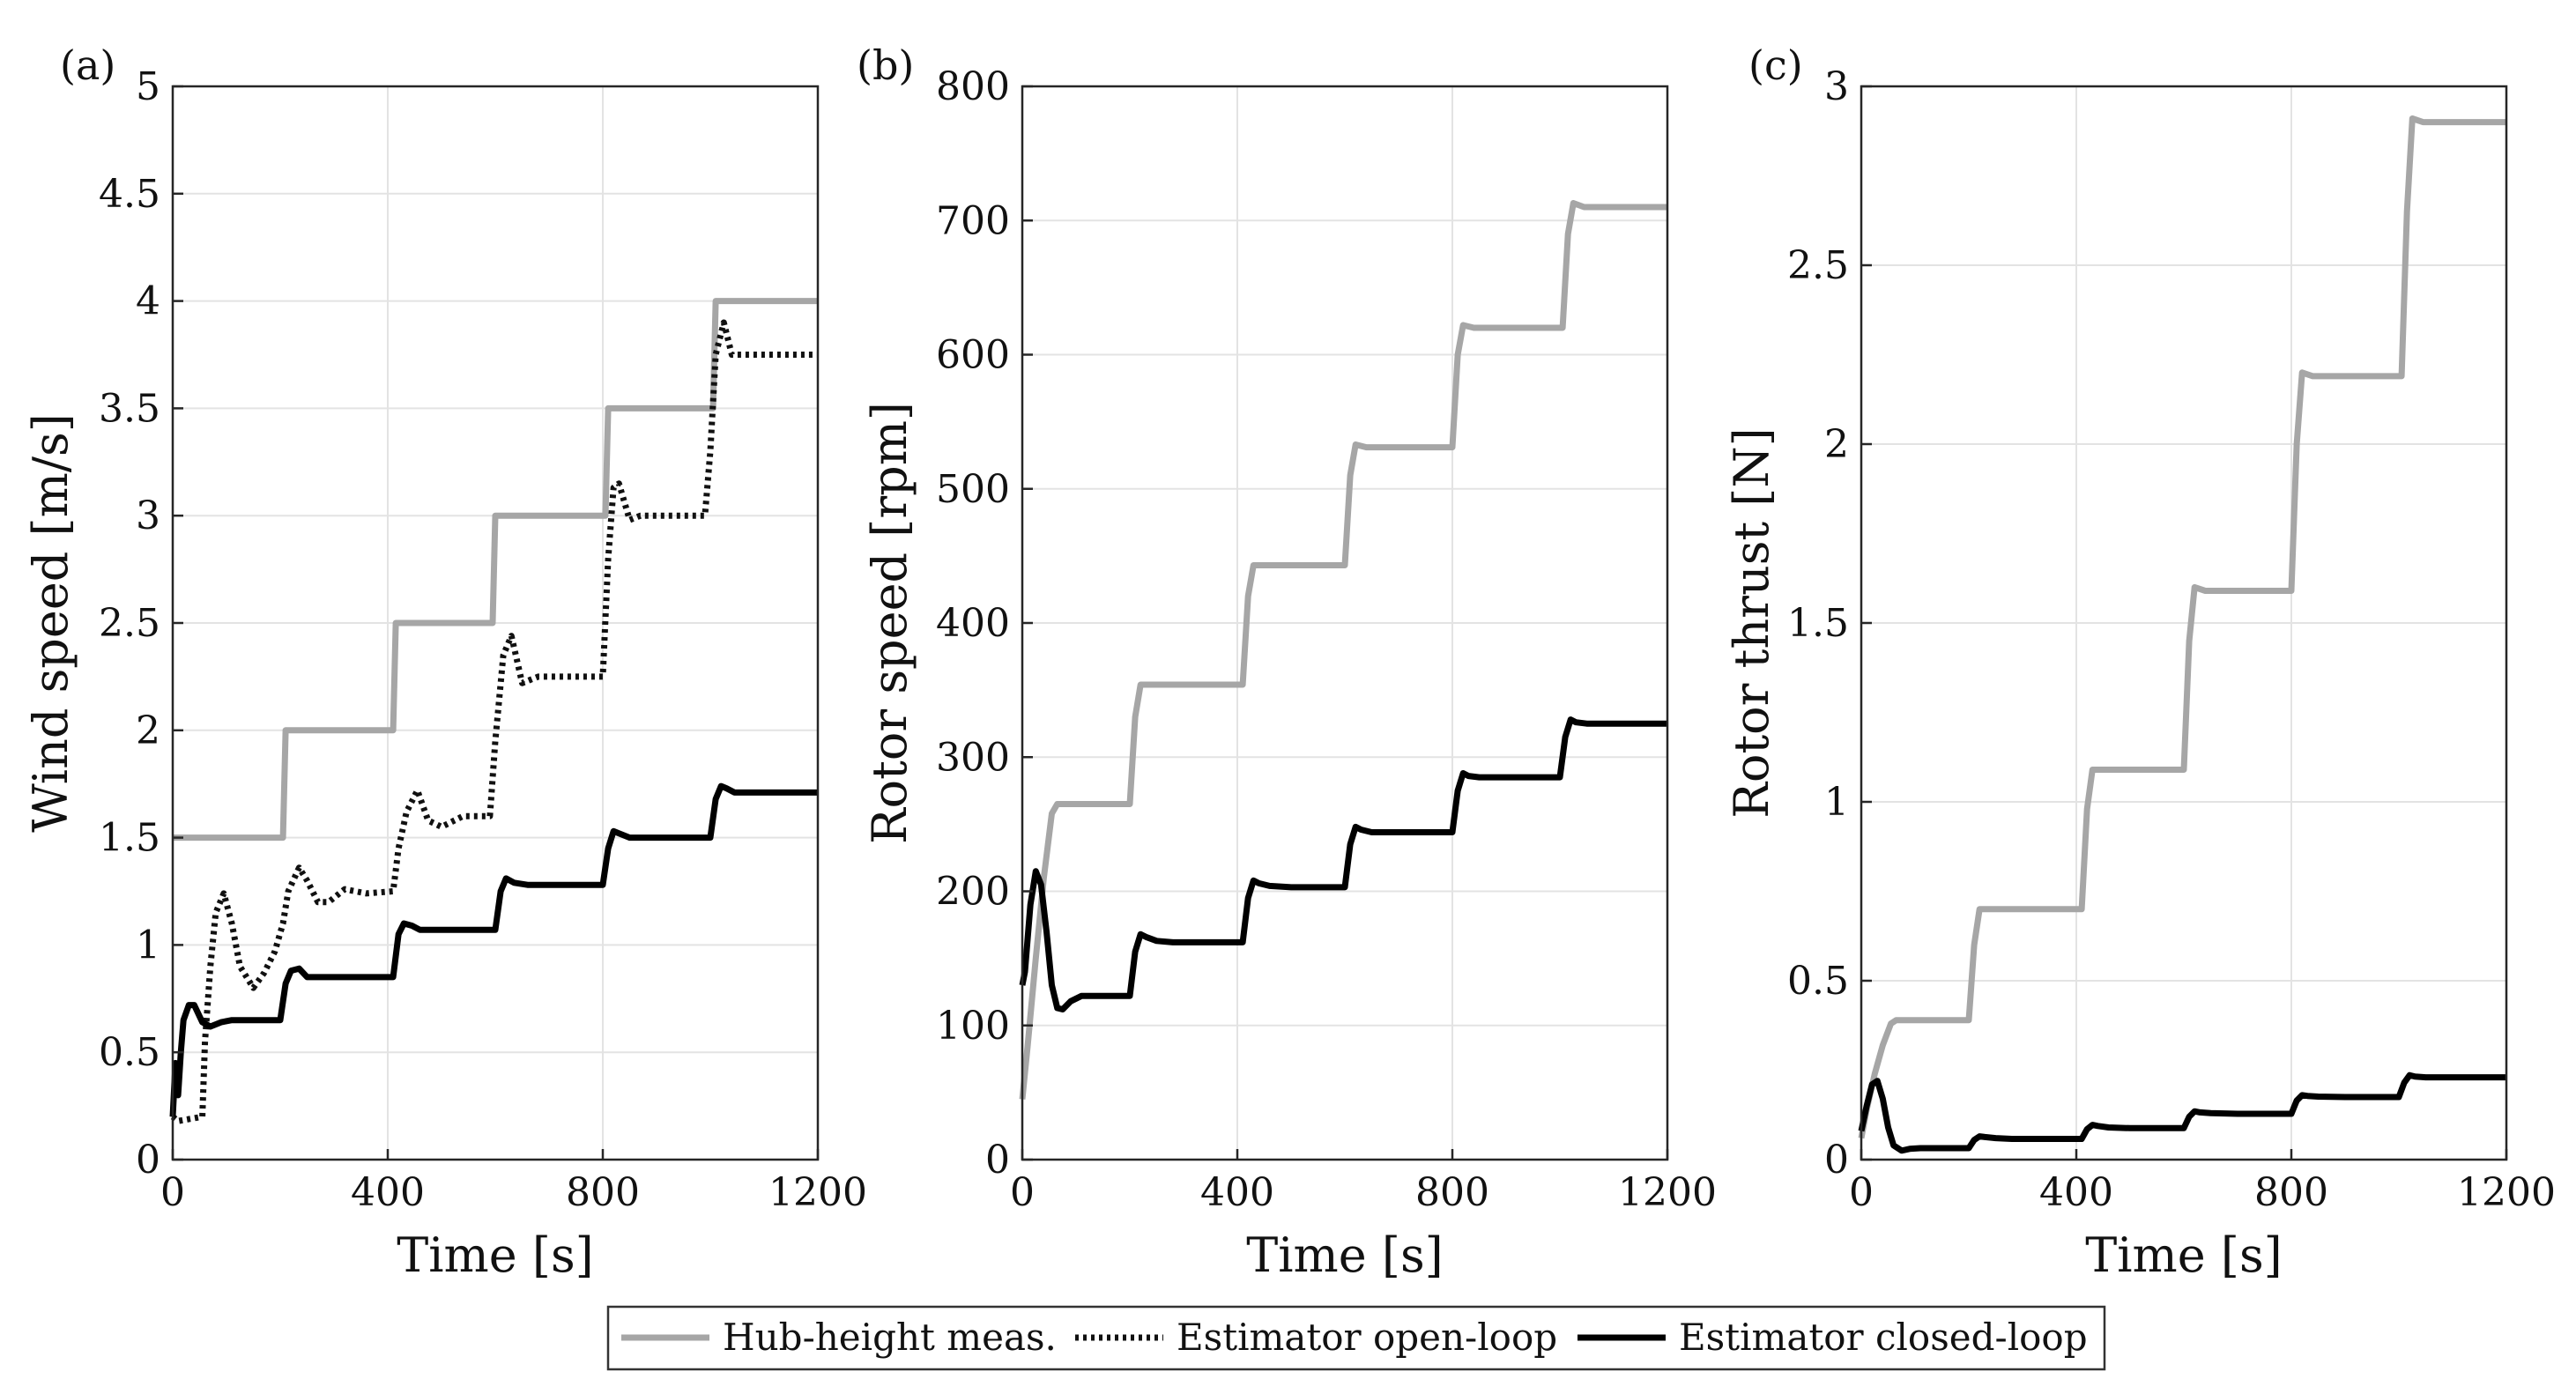  What do you see at coordinates (973, 757) in the screenshot?
I see `y-tick-label-b-3: 300` at bounding box center [973, 757].